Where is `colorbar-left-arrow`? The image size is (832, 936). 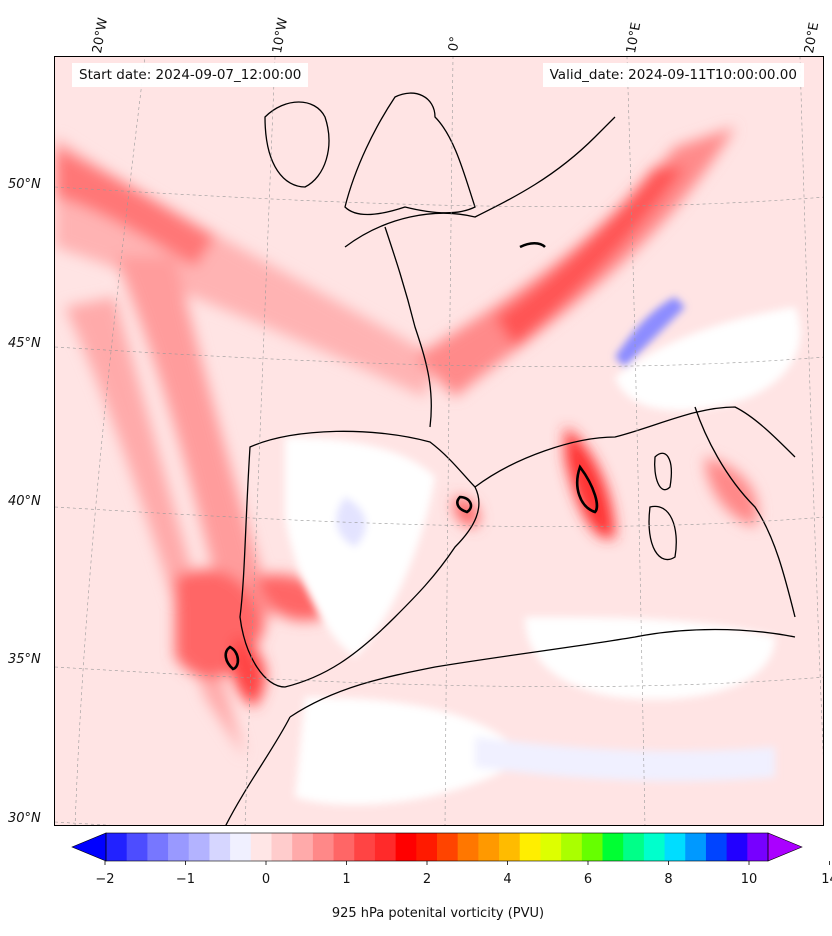 colorbar-left-arrow is located at coordinates (89, 847).